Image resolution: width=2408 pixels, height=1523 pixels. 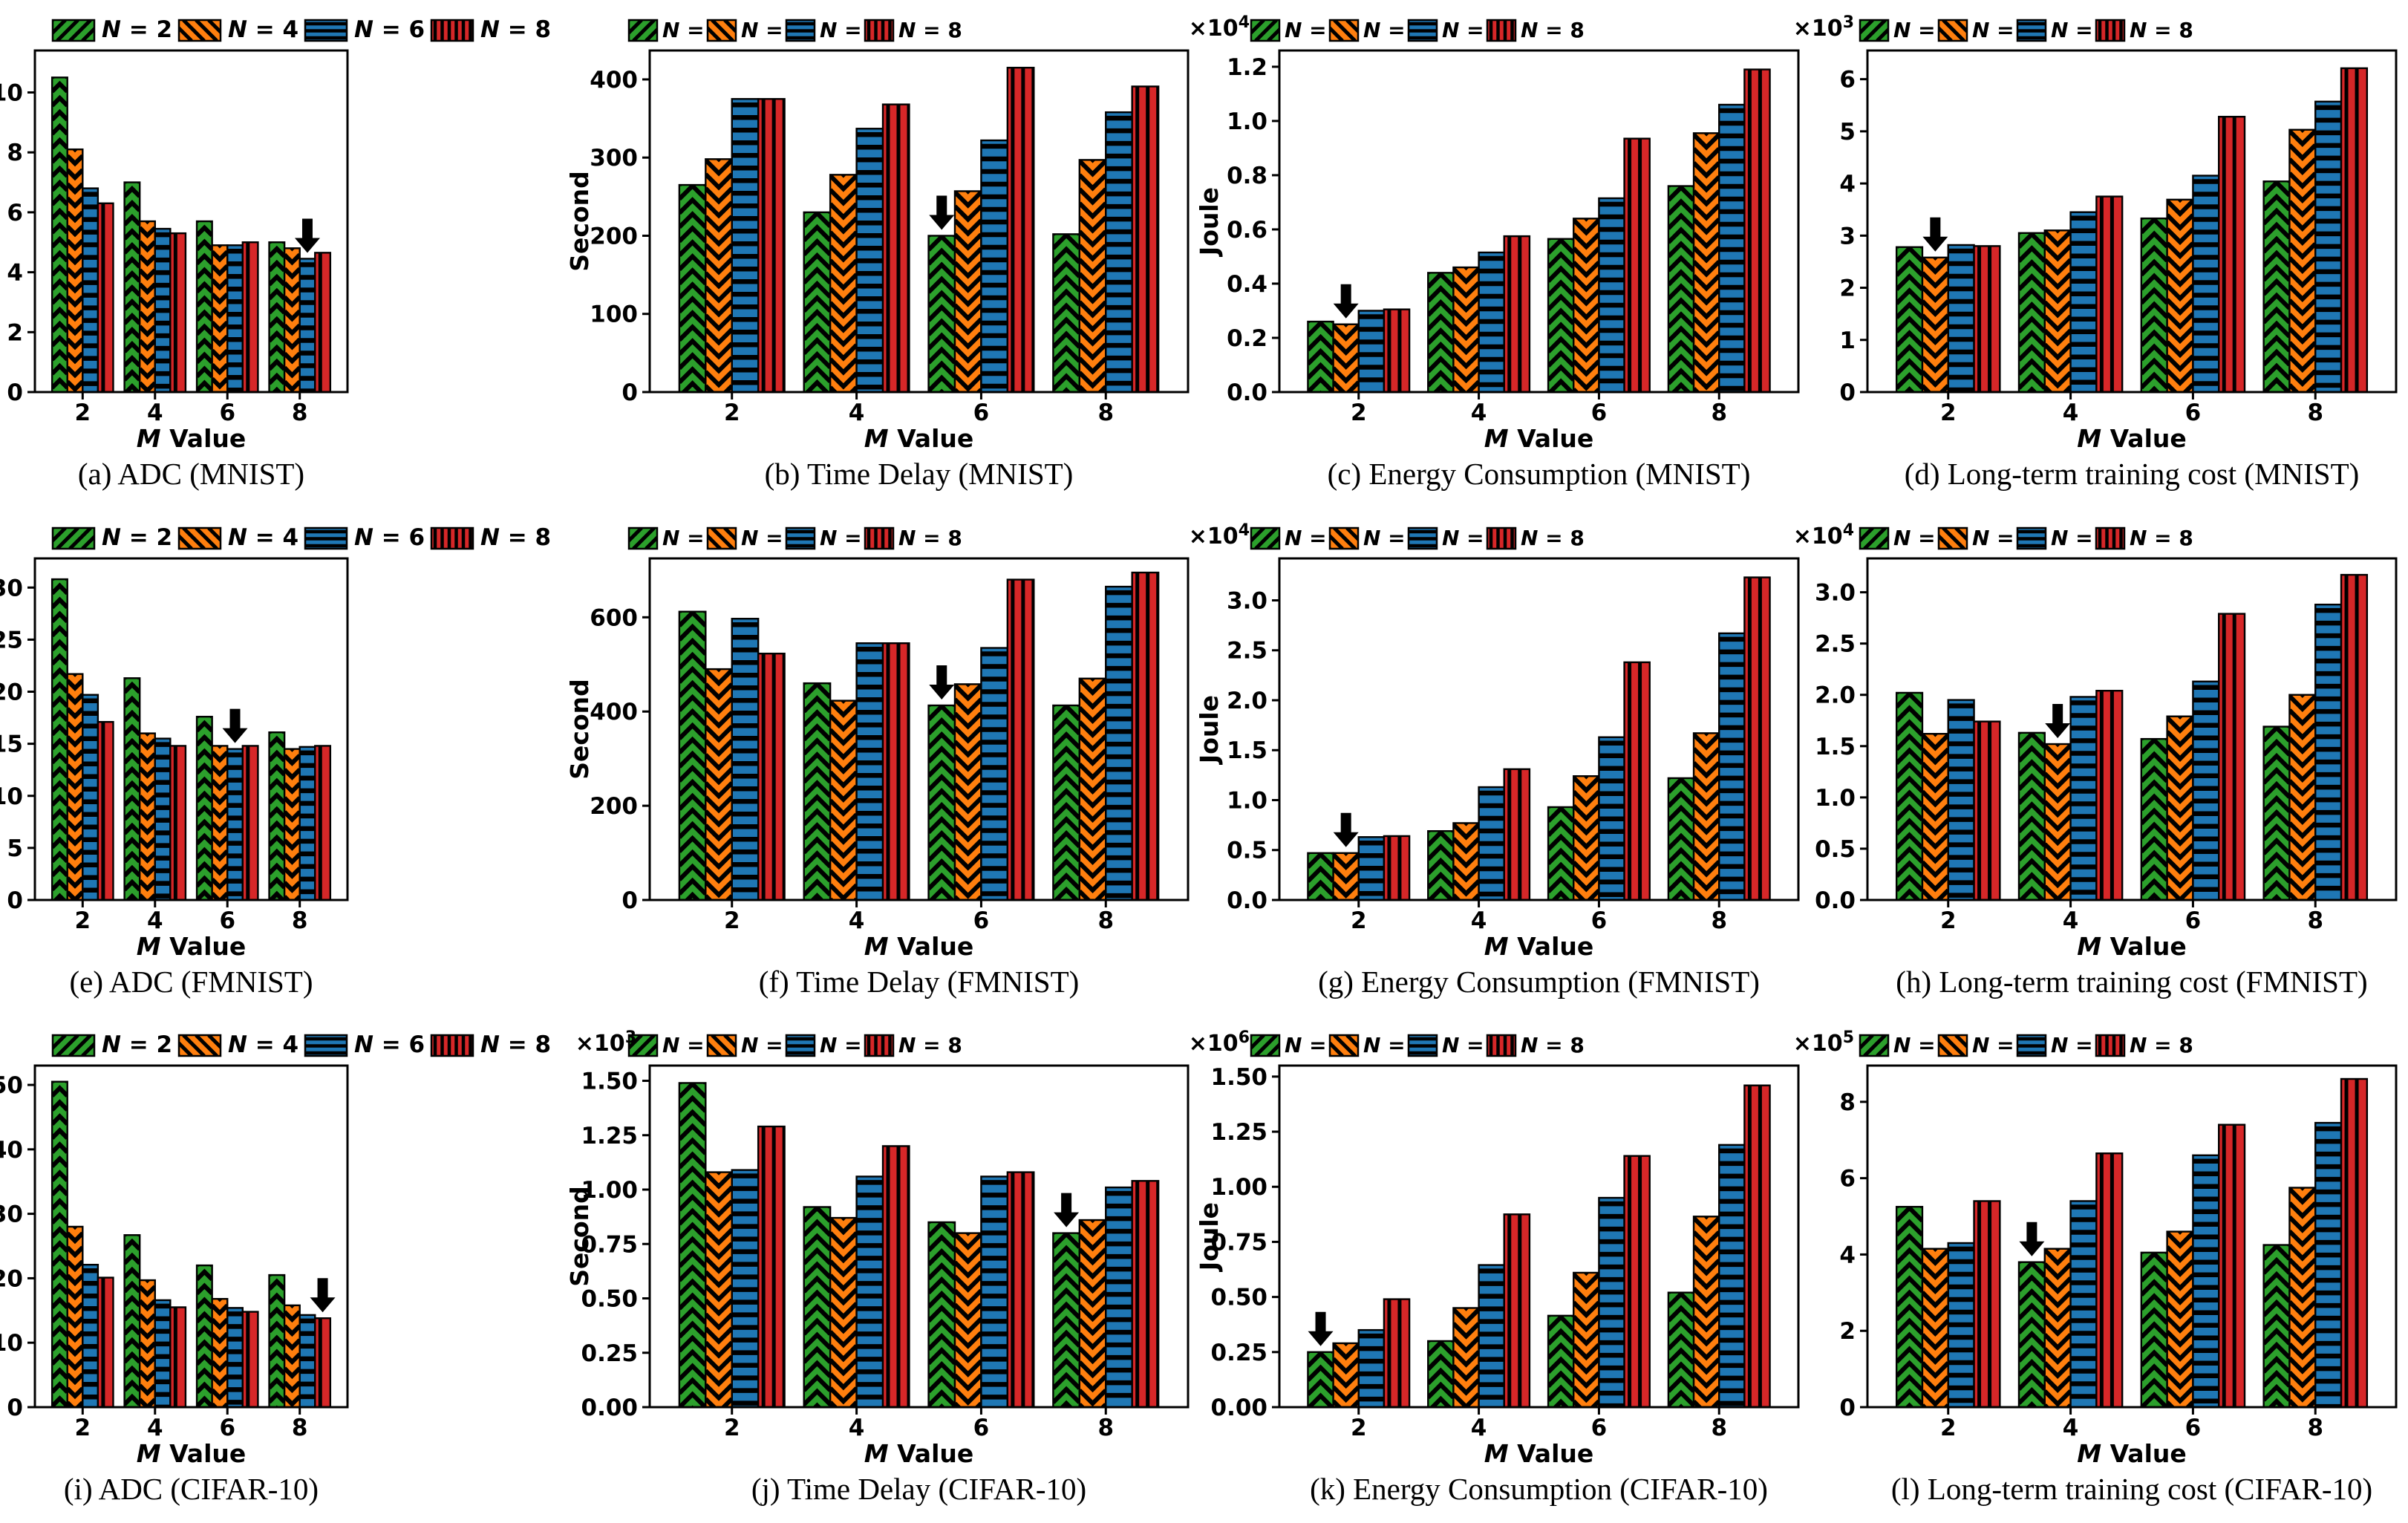 I want to click on x-tick-label: 8, so click(x=300, y=921).